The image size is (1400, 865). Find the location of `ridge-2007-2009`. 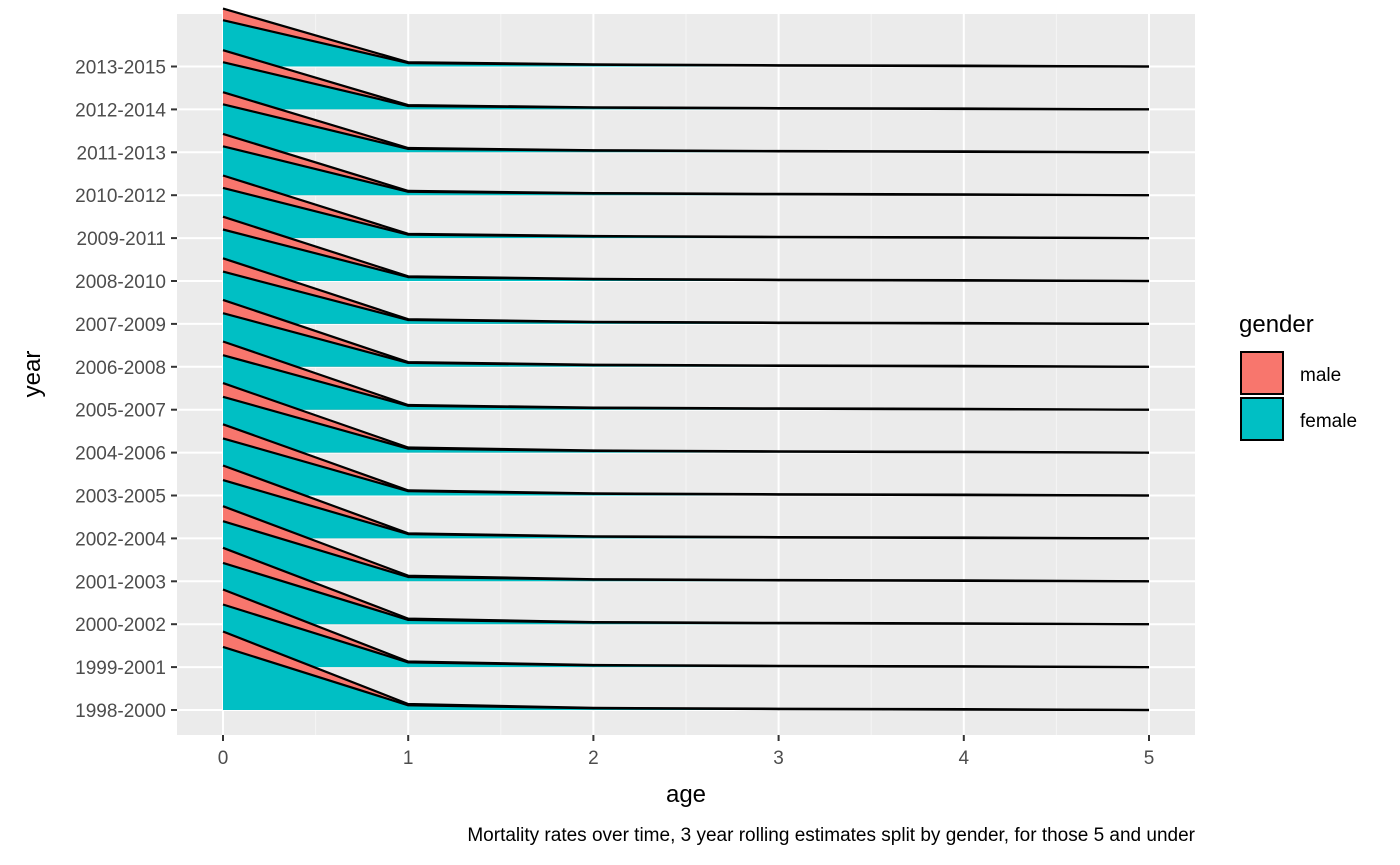

ridge-2007-2009 is located at coordinates (686, 291).